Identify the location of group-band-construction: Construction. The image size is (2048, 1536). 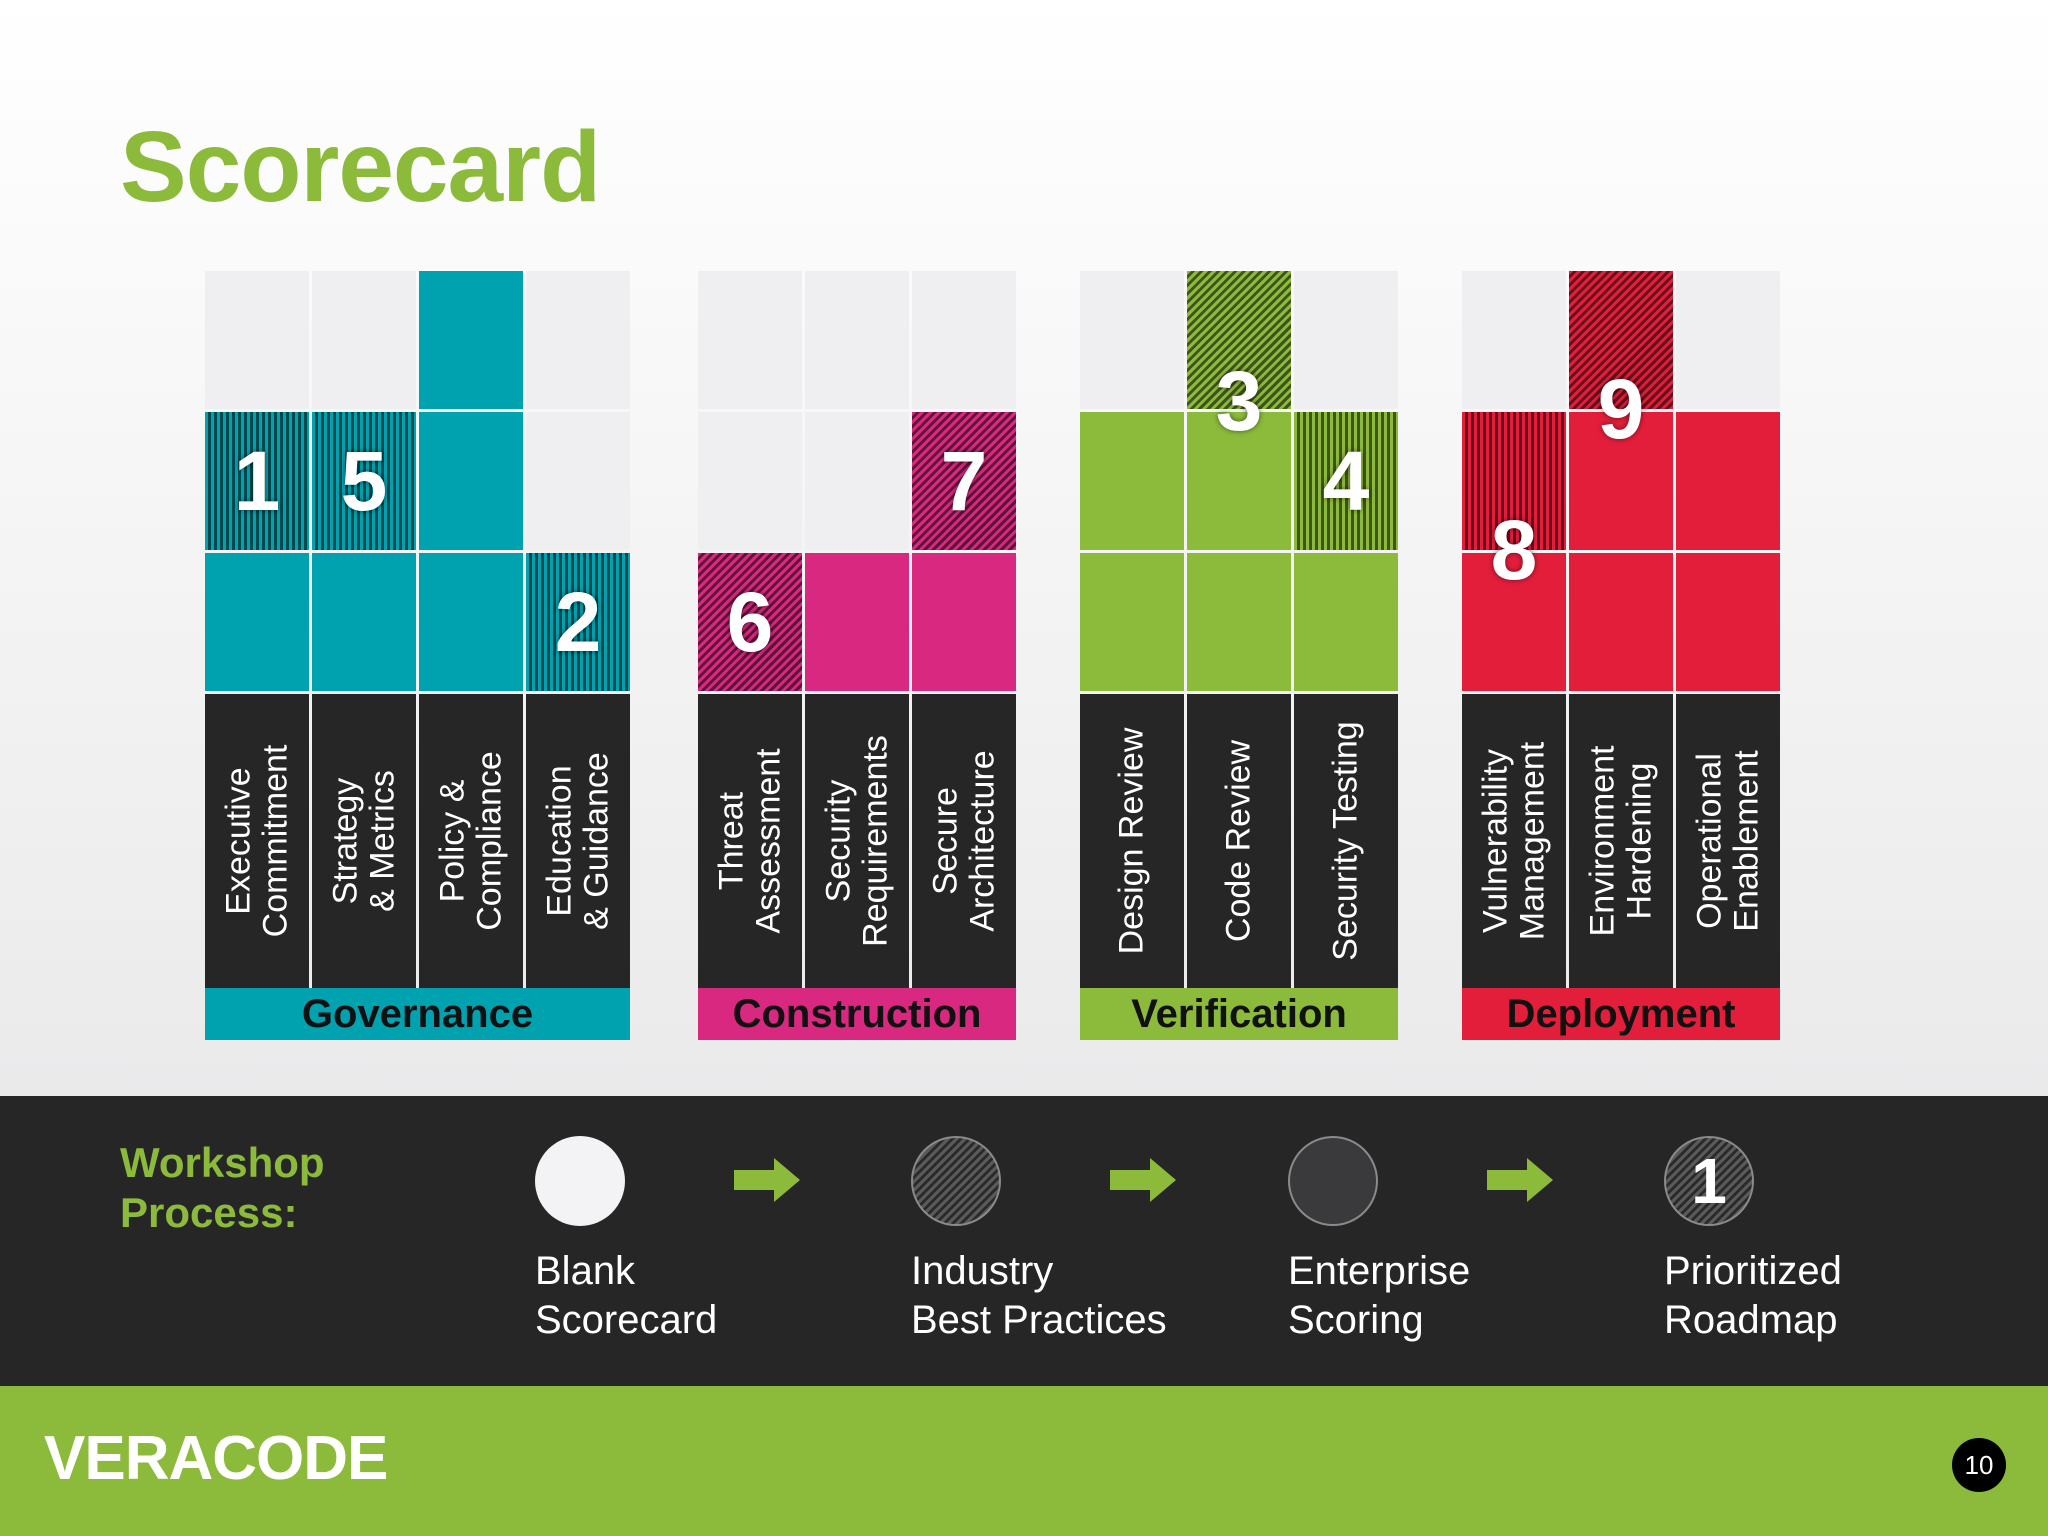
(857, 1014).